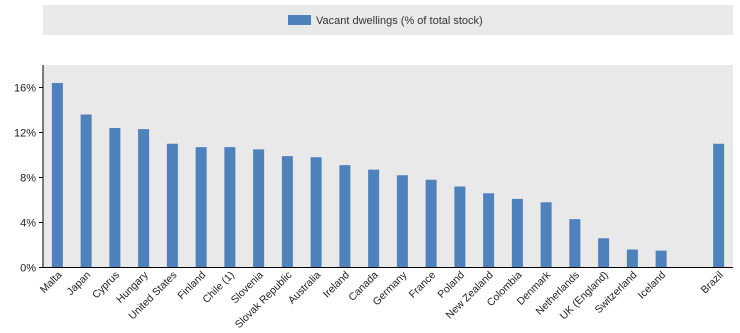 Image resolution: width=740 pixels, height=333 pixels. What do you see at coordinates (423, 285) in the screenshot?
I see `x-tick-label: France` at bounding box center [423, 285].